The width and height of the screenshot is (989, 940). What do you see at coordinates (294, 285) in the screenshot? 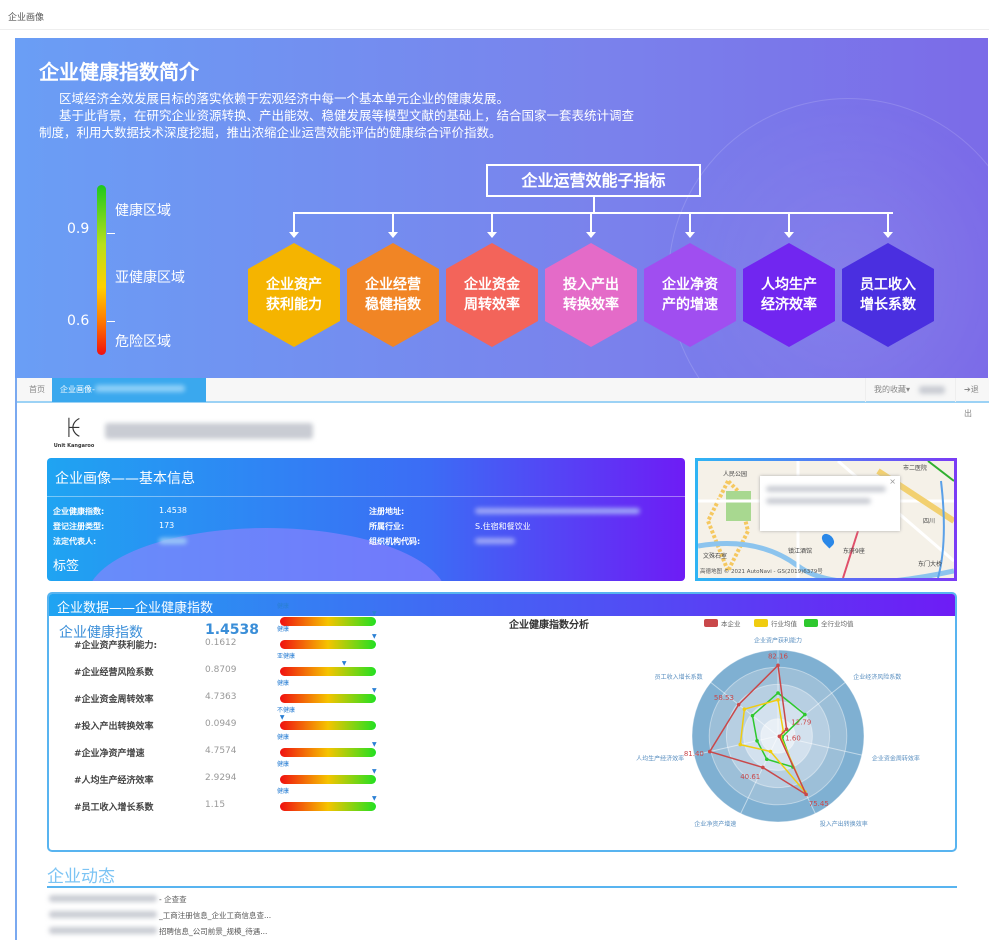
I see `hex-line1: 企业资产` at bounding box center [294, 285].